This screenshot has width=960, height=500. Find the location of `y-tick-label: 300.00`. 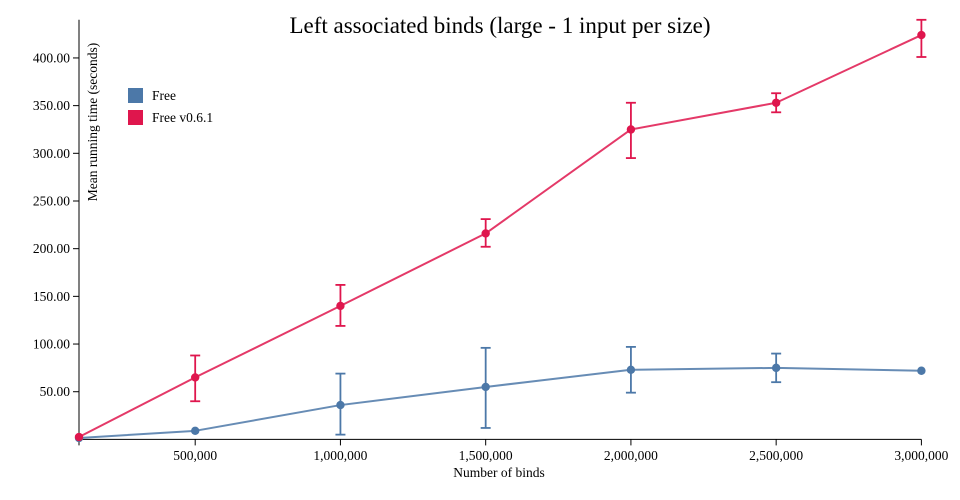

y-tick-label: 300.00 is located at coordinates (51, 153).